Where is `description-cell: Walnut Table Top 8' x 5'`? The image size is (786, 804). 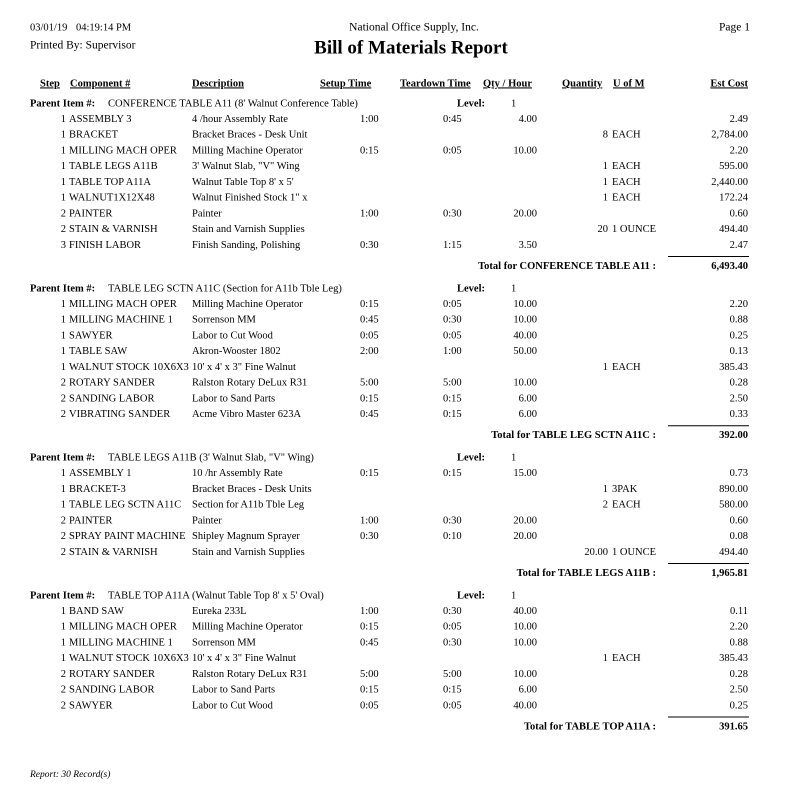
description-cell: Walnut Table Top 8' x 5' is located at coordinates (243, 182).